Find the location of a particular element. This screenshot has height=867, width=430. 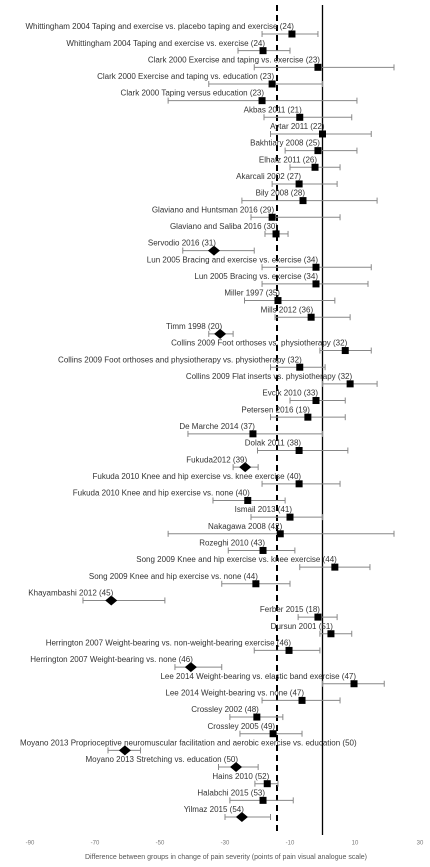

study-label: De Marche 2014 (37) is located at coordinates (217, 426).